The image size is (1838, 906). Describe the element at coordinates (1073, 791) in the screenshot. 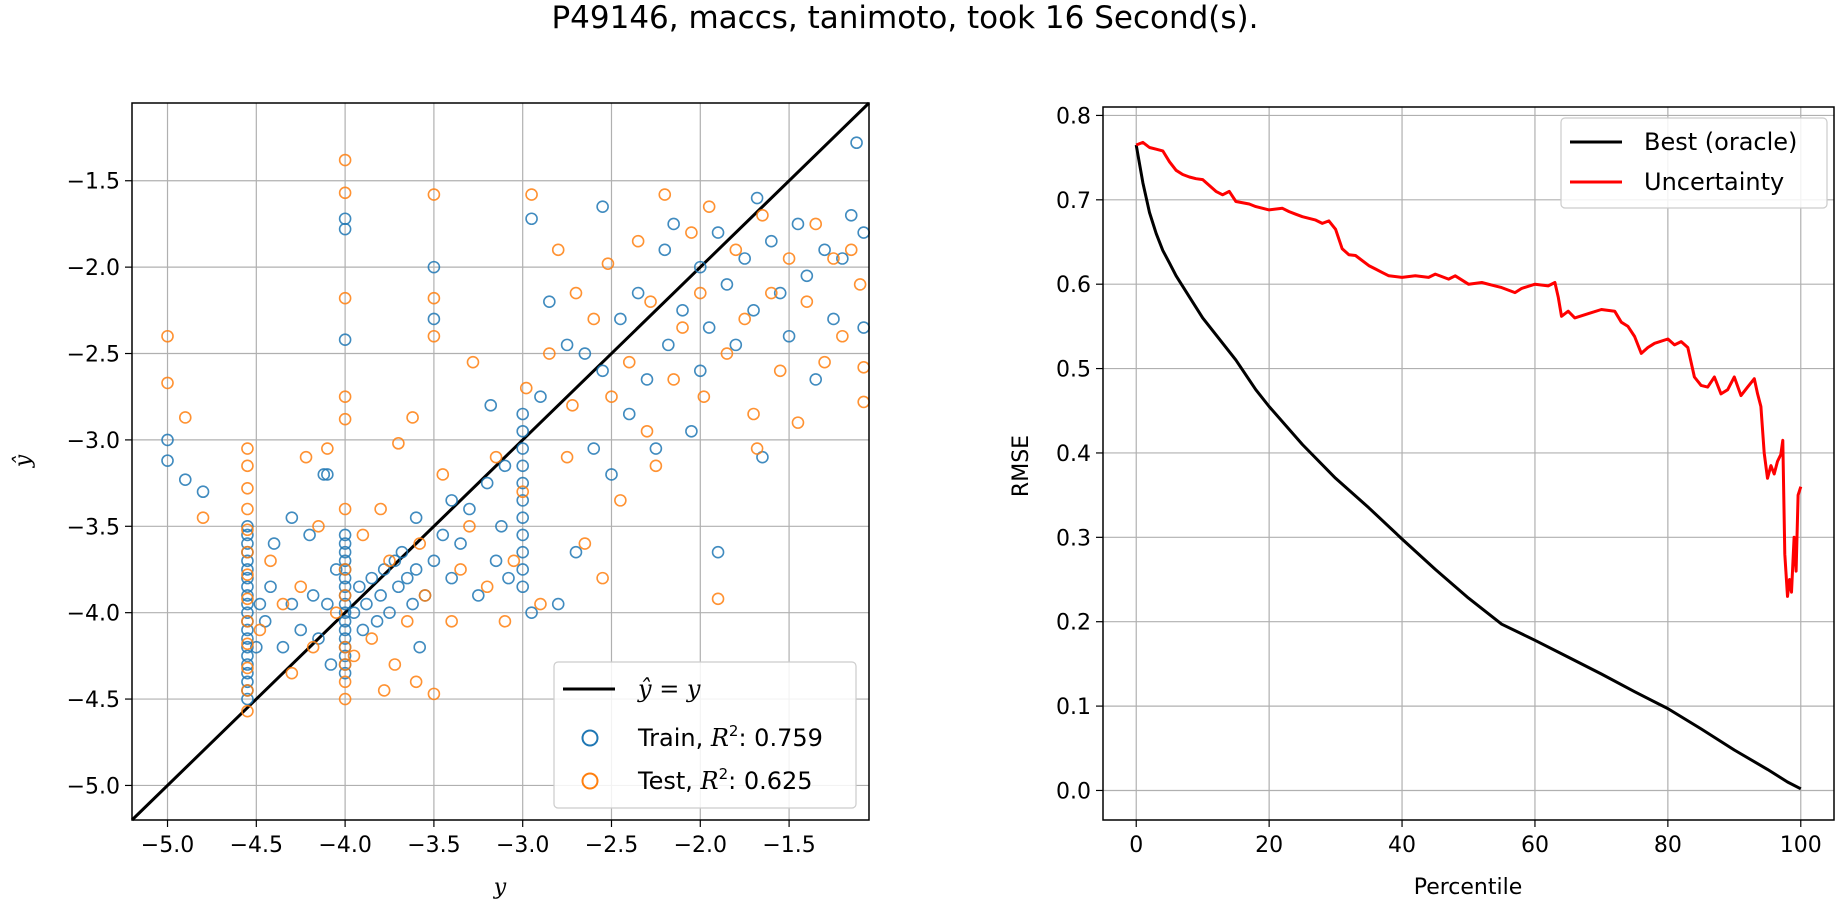

I see `rmse-y-tick-label: 0.0` at that location.